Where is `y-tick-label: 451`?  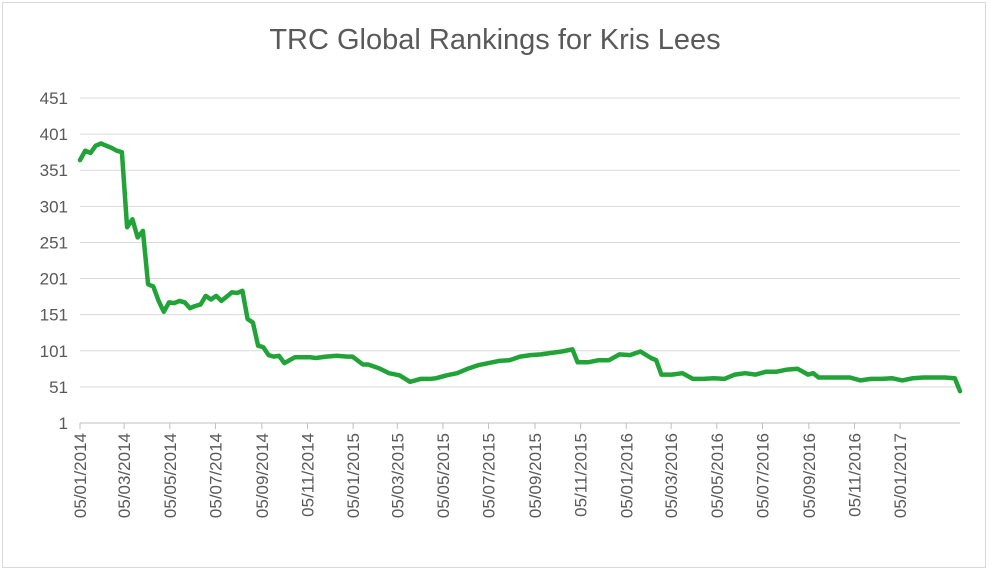
y-tick-label: 451 is located at coordinates (54, 98).